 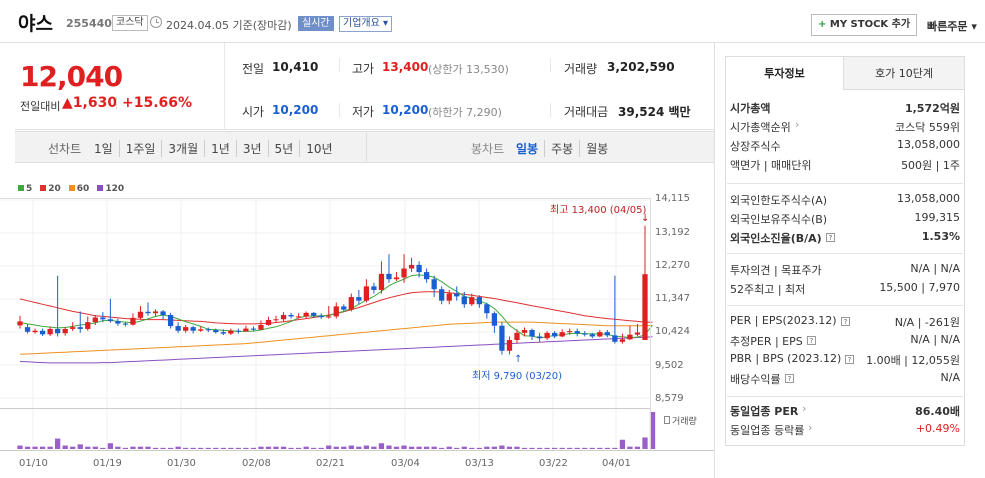 I want to click on info-row: 상장주식수 13,058,000, so click(x=845, y=147).